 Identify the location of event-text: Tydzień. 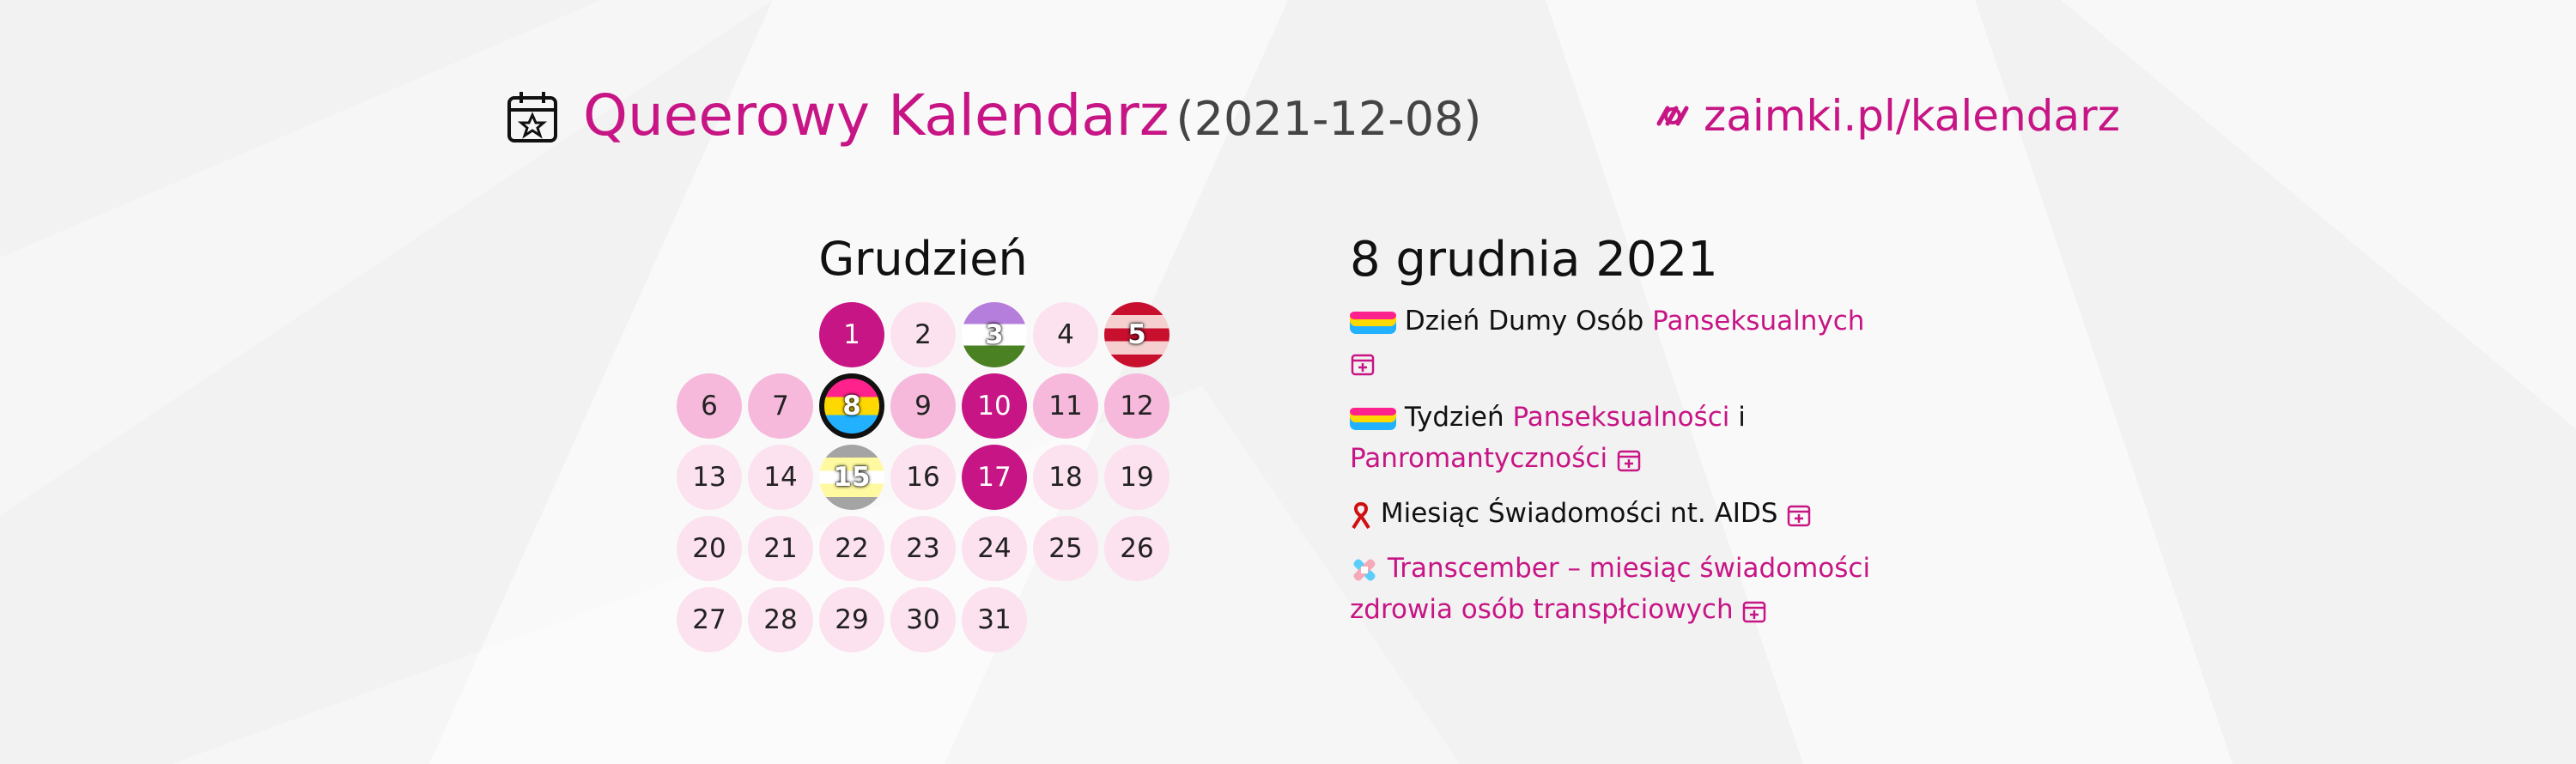
(1454, 418).